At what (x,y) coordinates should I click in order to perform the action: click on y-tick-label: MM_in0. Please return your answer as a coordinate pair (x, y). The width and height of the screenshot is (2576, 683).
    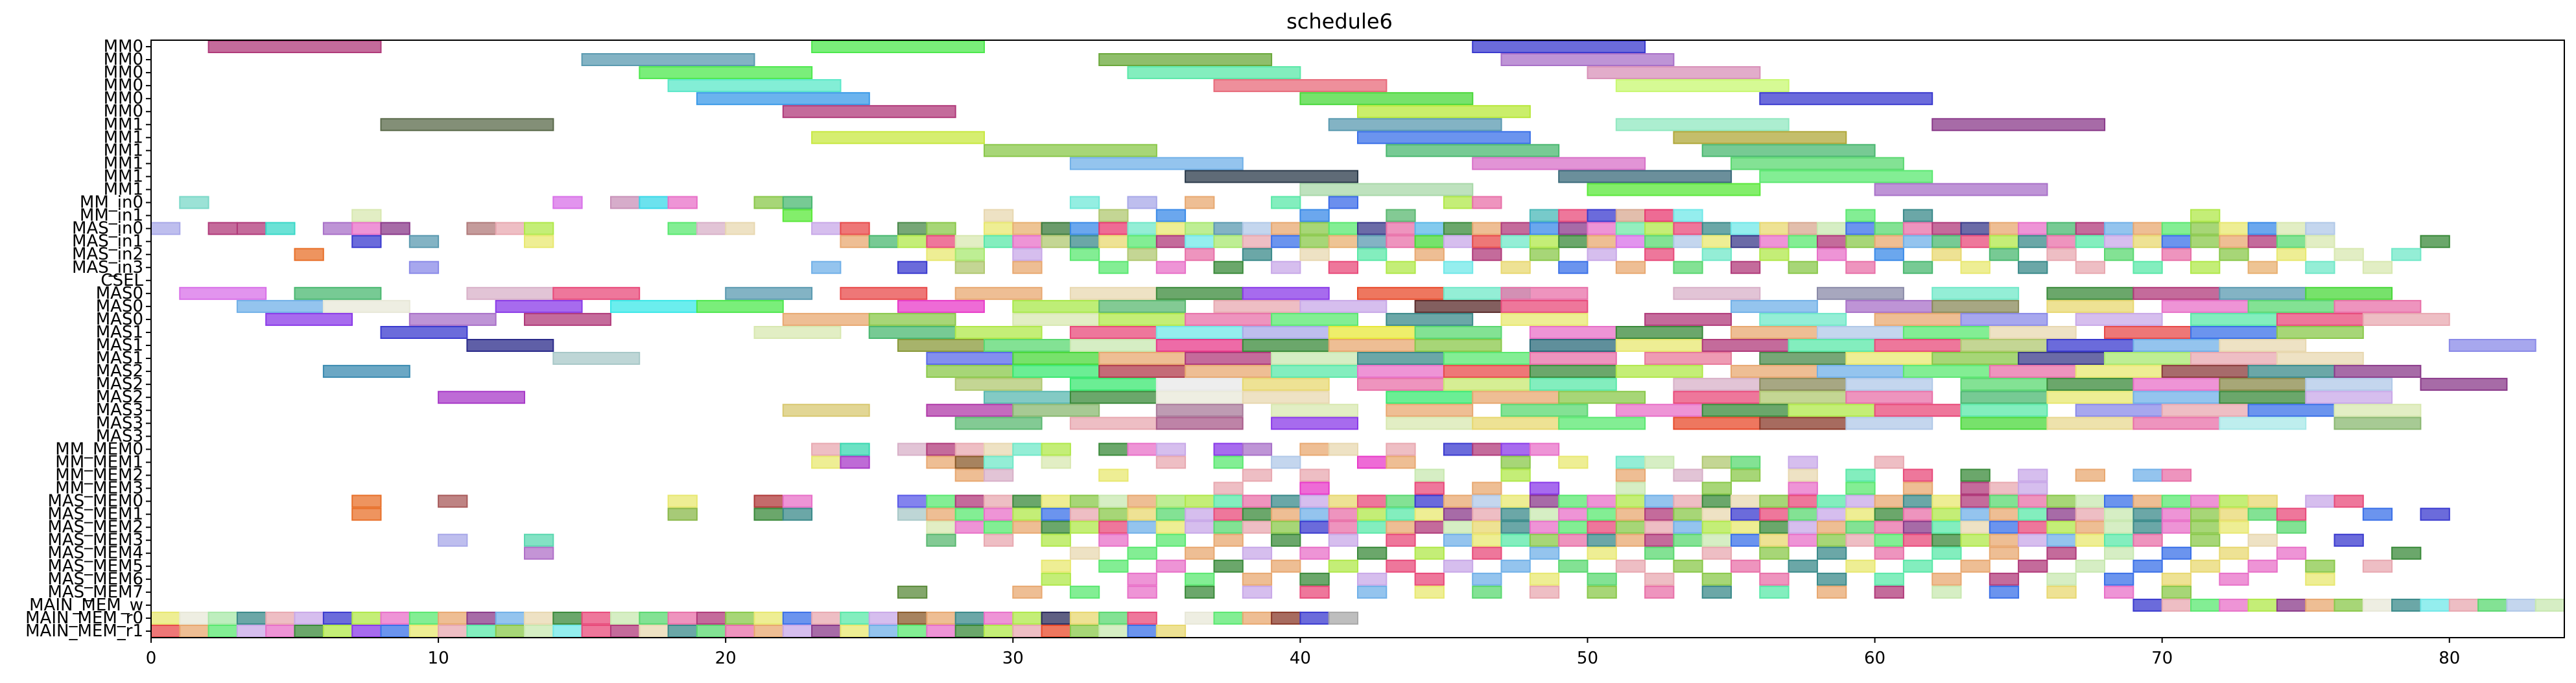
    Looking at the image, I should click on (111, 203).